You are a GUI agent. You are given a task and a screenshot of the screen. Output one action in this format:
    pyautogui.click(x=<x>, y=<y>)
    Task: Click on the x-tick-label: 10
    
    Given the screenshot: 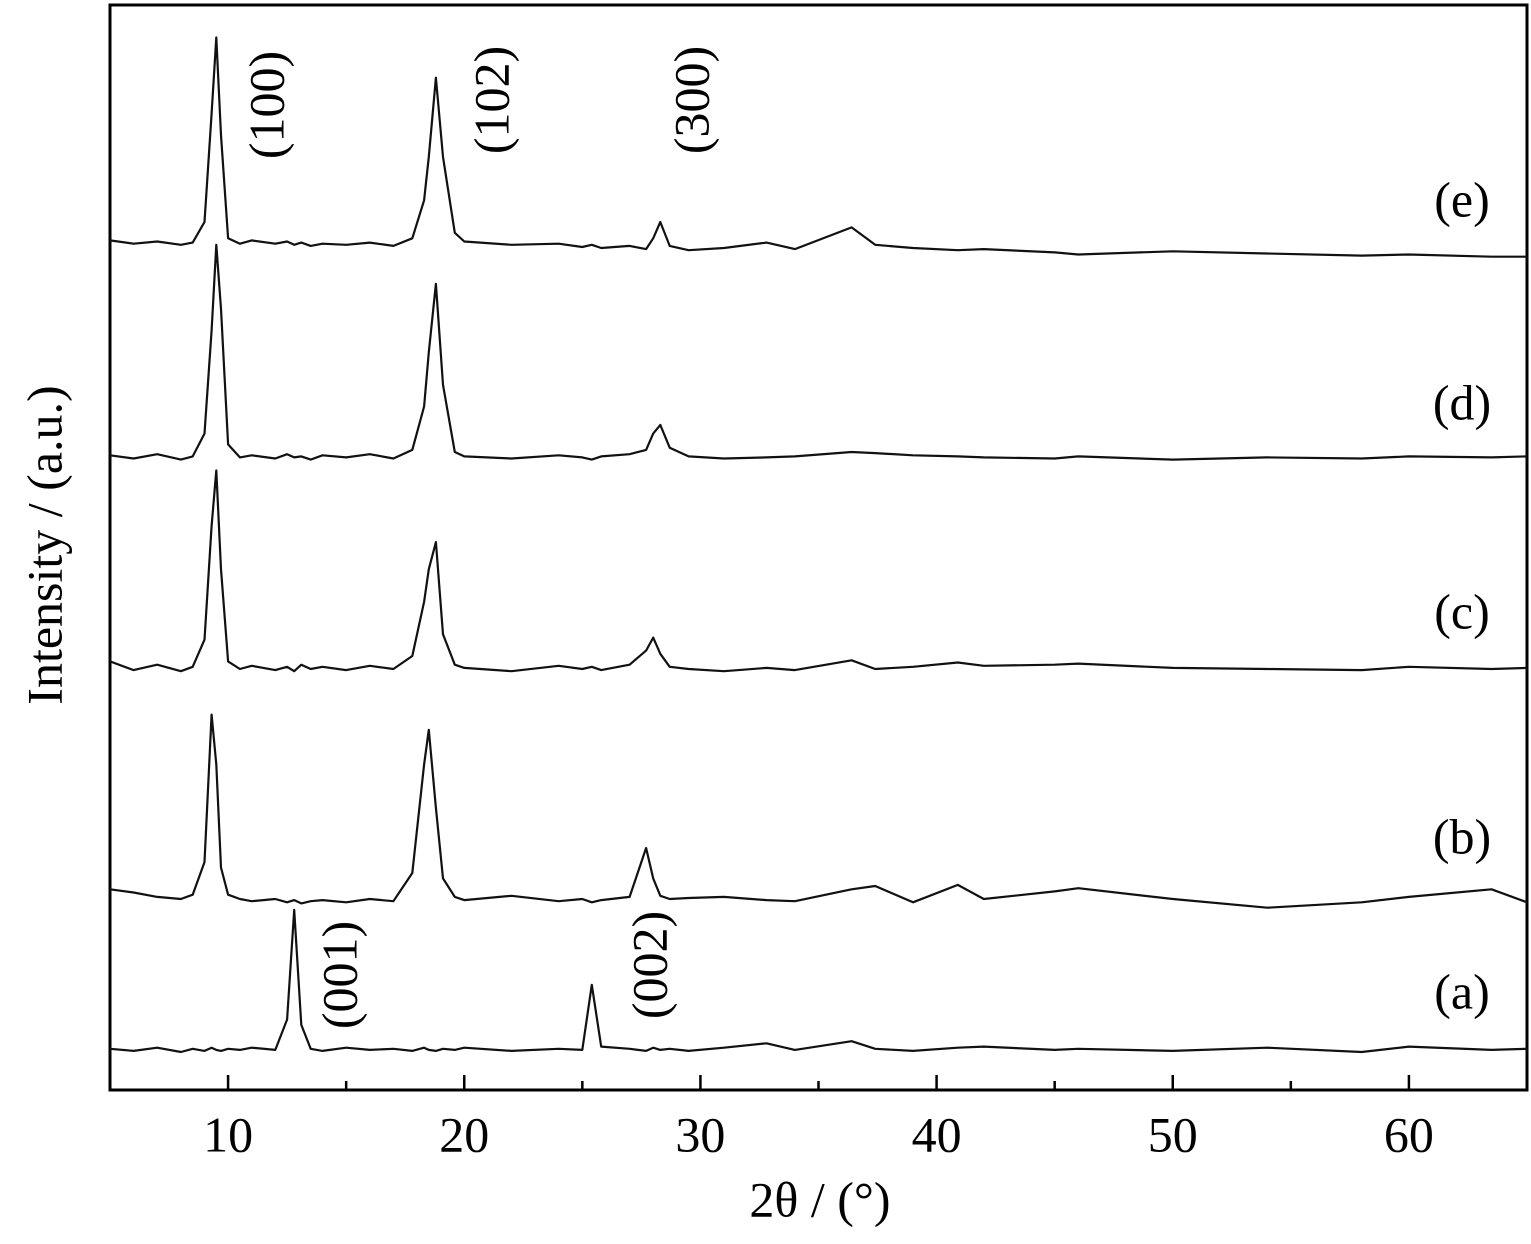 What is the action you would take?
    pyautogui.click(x=228, y=1134)
    